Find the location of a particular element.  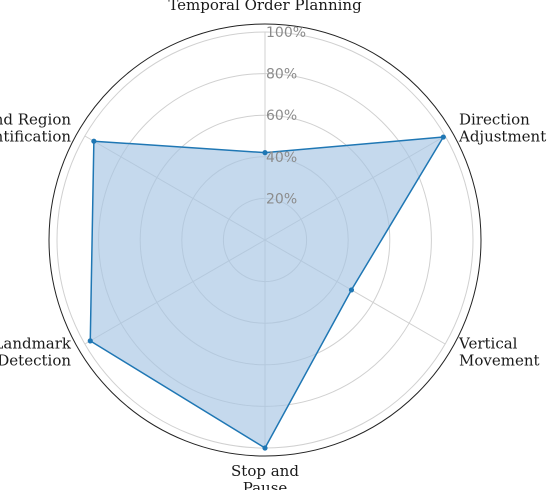

axis-label-line: Area and Region is located at coordinates (35, 120).